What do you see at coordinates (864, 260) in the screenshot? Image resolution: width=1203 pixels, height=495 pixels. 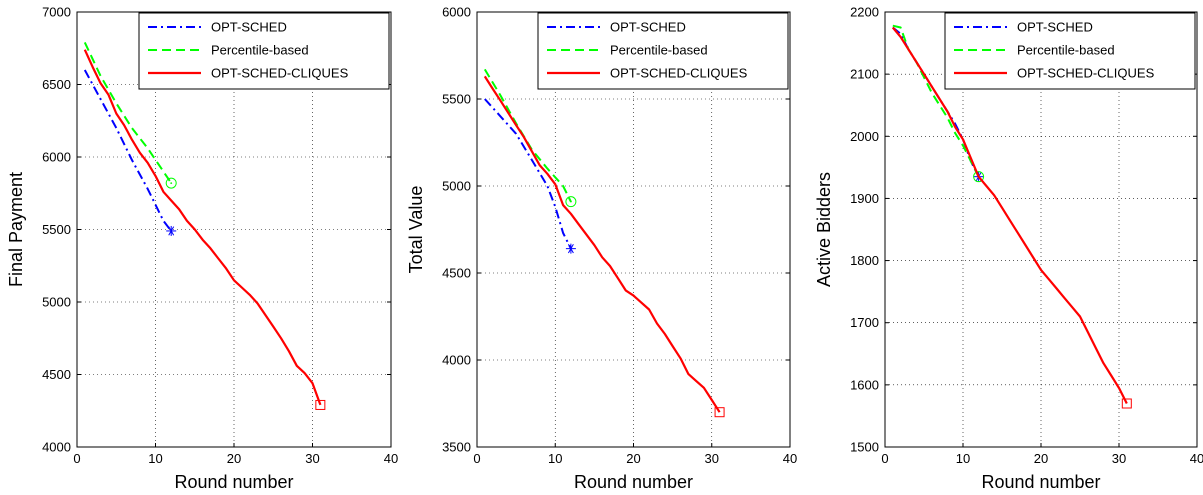 I see `y-tick-label: 1800` at bounding box center [864, 260].